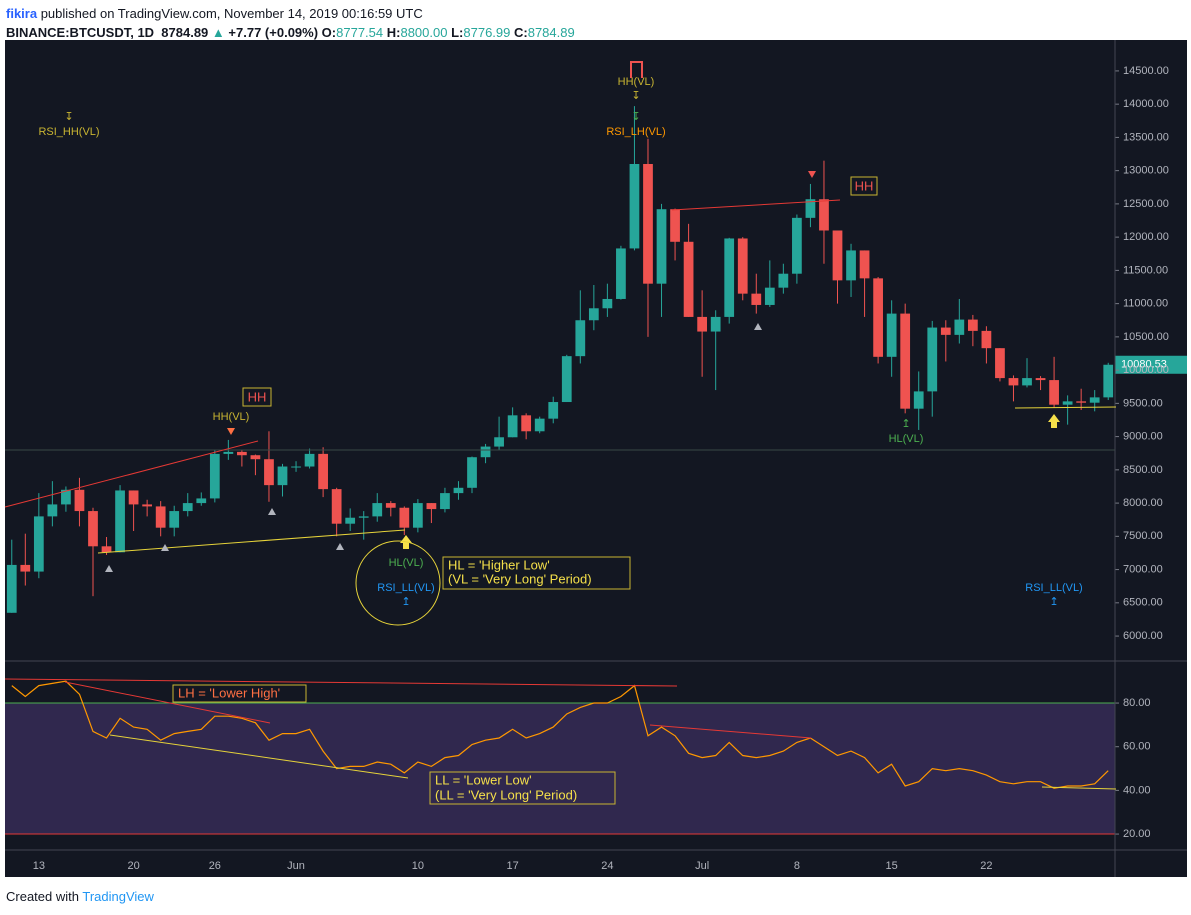 This screenshot has height=915, width=1191. Describe the element at coordinates (1146, 370) in the screenshot. I see `y-tick-label: 10000.00` at that location.